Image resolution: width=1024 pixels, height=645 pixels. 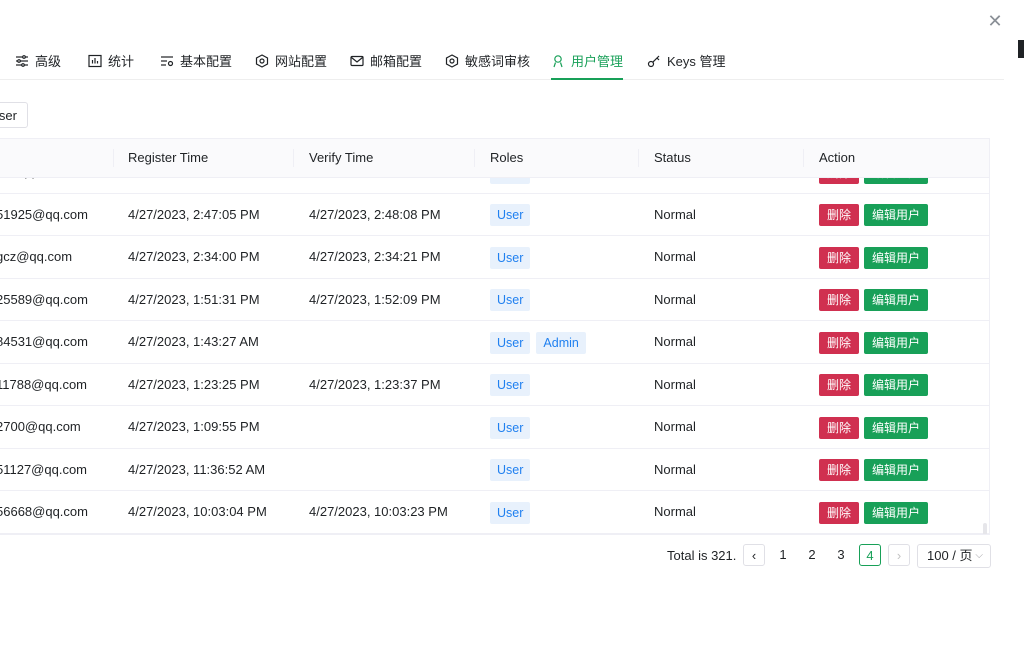 I want to click on tab-label: 统计, so click(x=121, y=61).